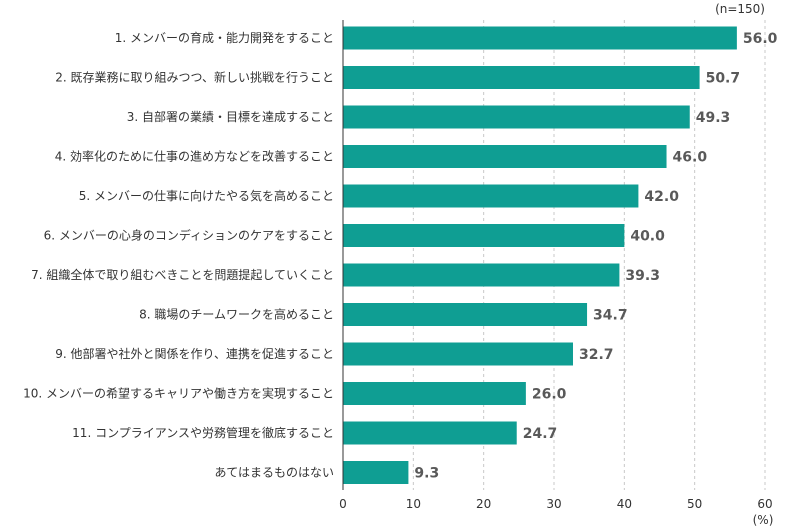 Image resolution: width=790 pixels, height=528 pixels. I want to click on value-label: 32.7, so click(596, 355).